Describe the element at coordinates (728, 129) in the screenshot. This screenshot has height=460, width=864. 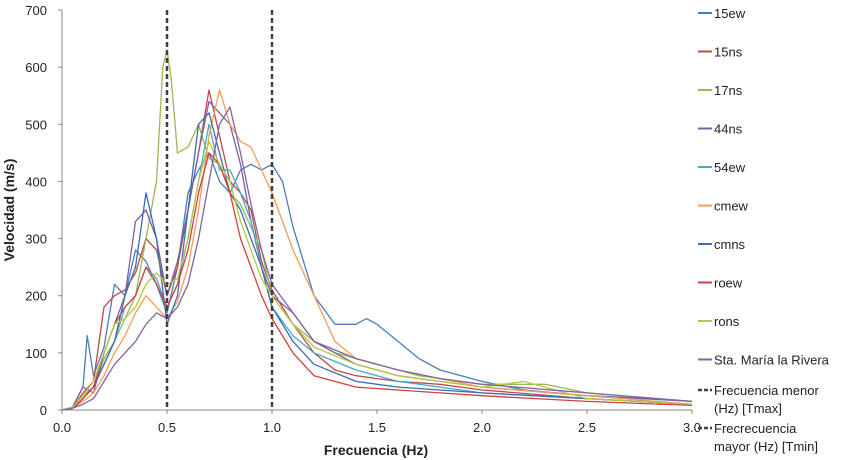
I see `legend-label-3: 44ns` at that location.